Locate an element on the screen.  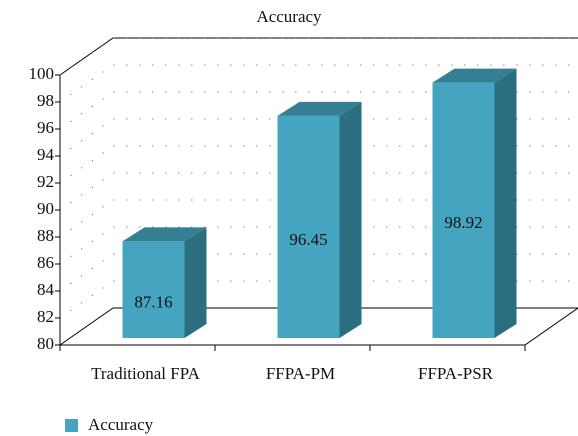
legend-swatch is located at coordinates (71, 425).